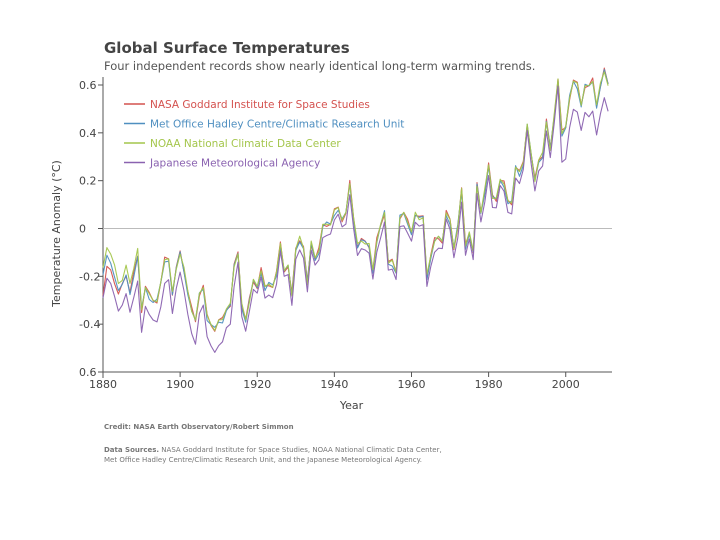 The height and width of the screenshot is (540, 720). I want to click on x-tick-label: 1980, so click(489, 384).